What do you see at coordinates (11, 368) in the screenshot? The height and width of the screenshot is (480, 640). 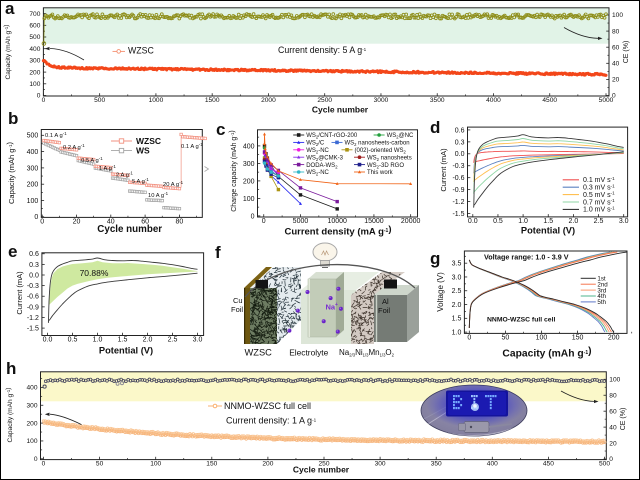 I see `svg-text: h` at bounding box center [11, 368].